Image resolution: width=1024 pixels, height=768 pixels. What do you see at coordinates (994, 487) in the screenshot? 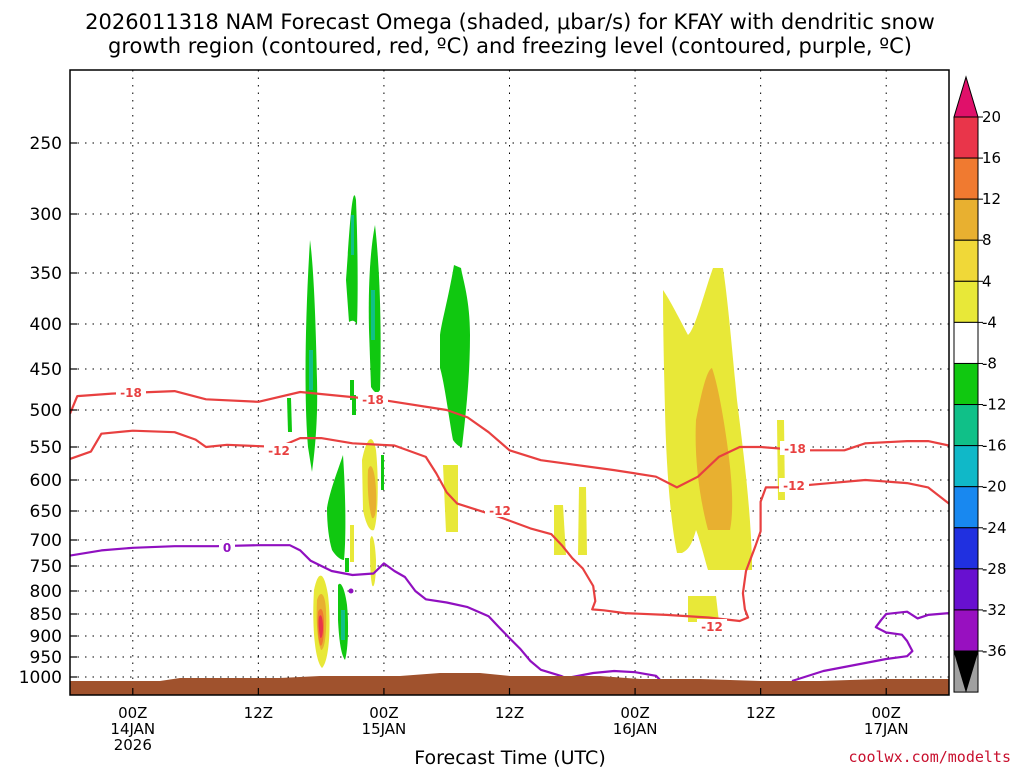
I see `colorbar-tick-label: -20` at bounding box center [994, 487].